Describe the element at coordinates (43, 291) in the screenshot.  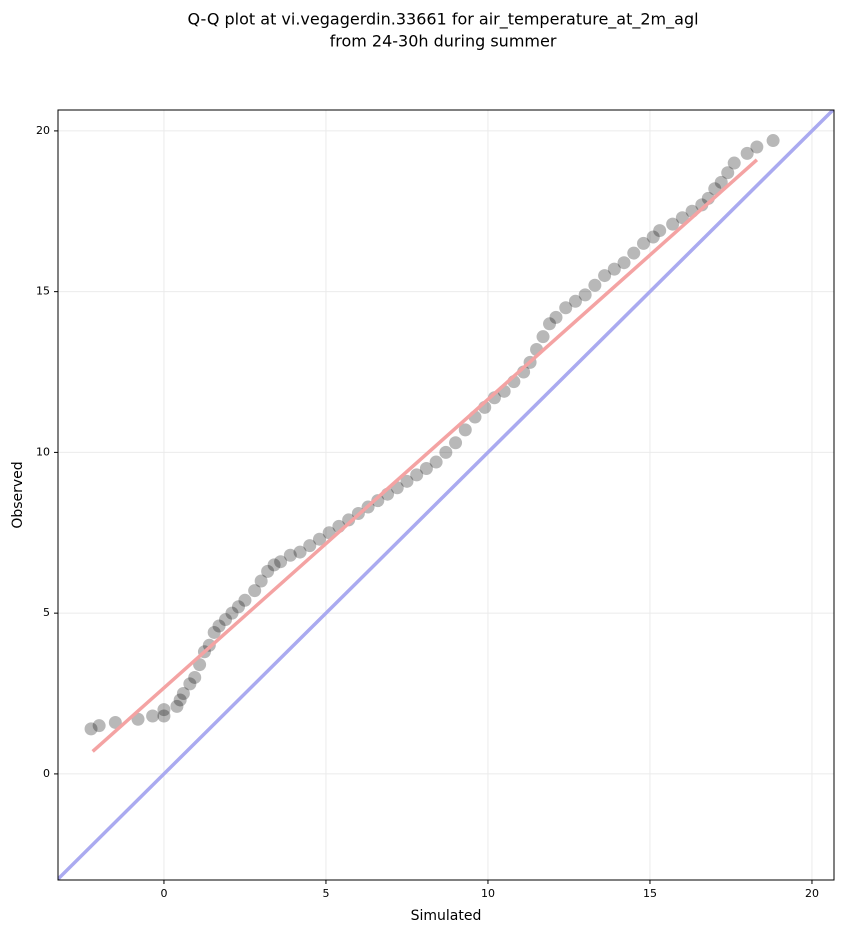
I see `y-tick-label: 15` at that location.